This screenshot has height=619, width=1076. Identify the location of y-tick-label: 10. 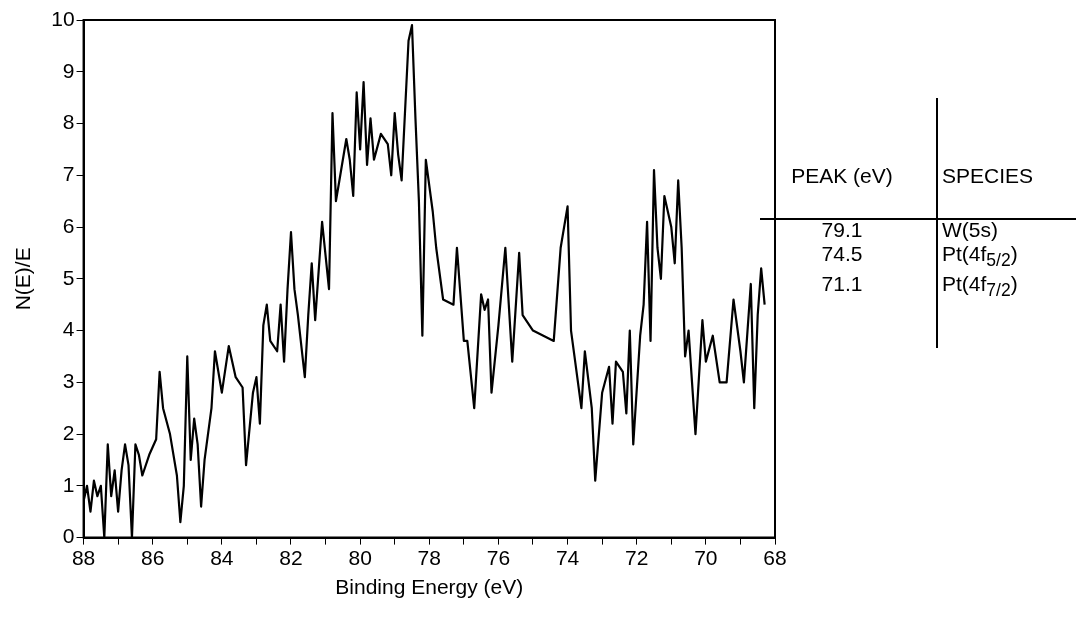
(63, 18).